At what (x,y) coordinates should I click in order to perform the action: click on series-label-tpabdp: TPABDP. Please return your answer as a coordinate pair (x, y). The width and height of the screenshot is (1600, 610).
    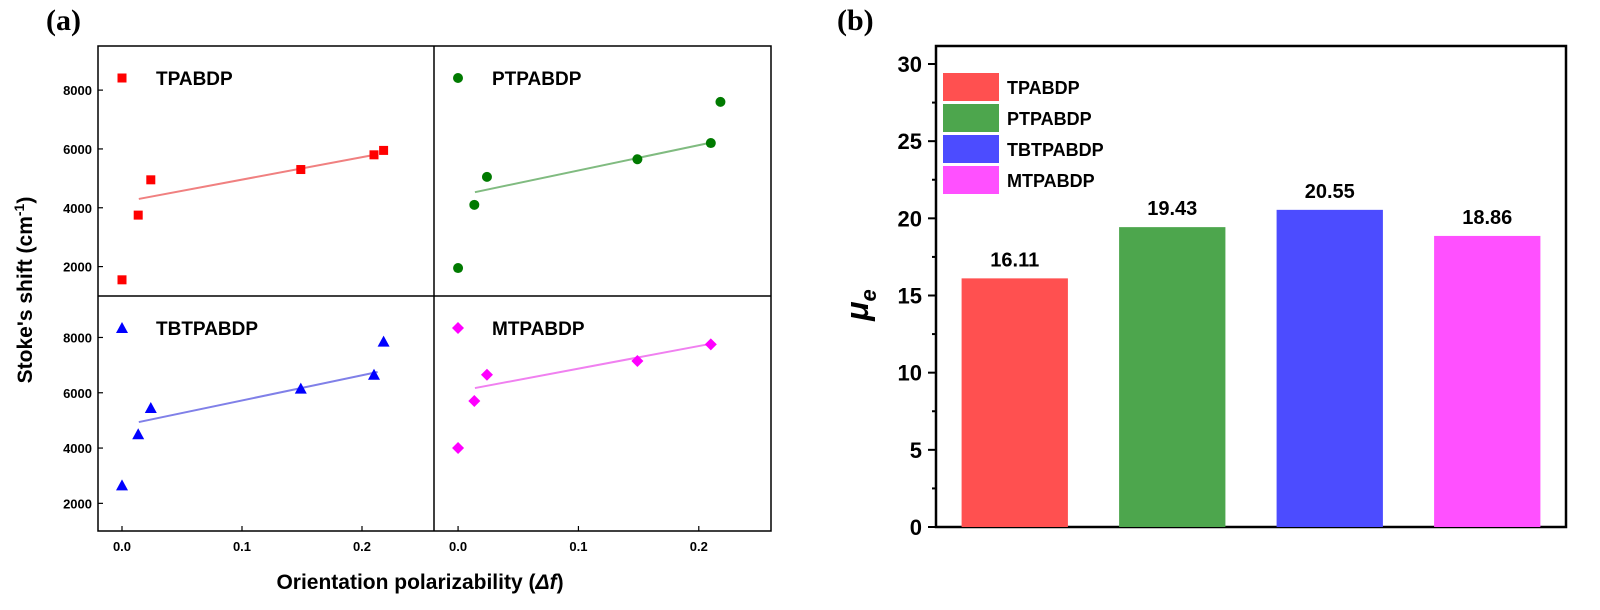
    Looking at the image, I should click on (194, 79).